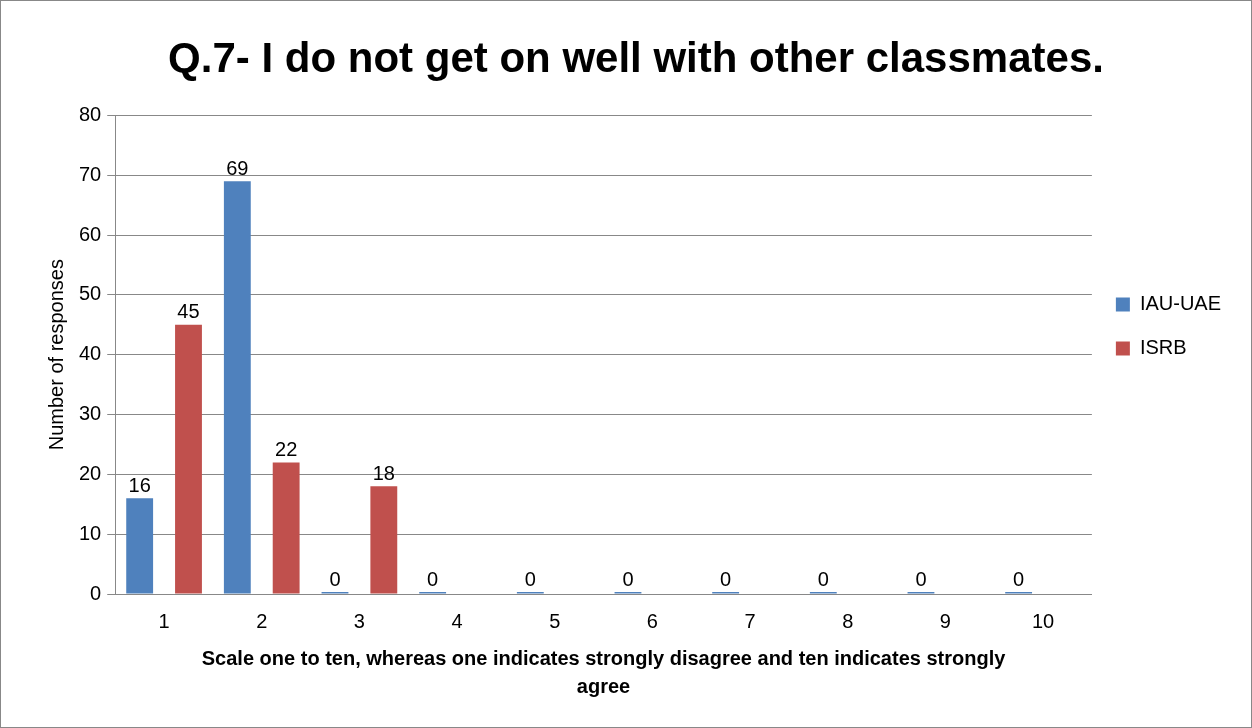 Image resolution: width=1252 pixels, height=728 pixels. Describe the element at coordinates (555, 620) in the screenshot. I see `x-tick-label: 5` at that location.